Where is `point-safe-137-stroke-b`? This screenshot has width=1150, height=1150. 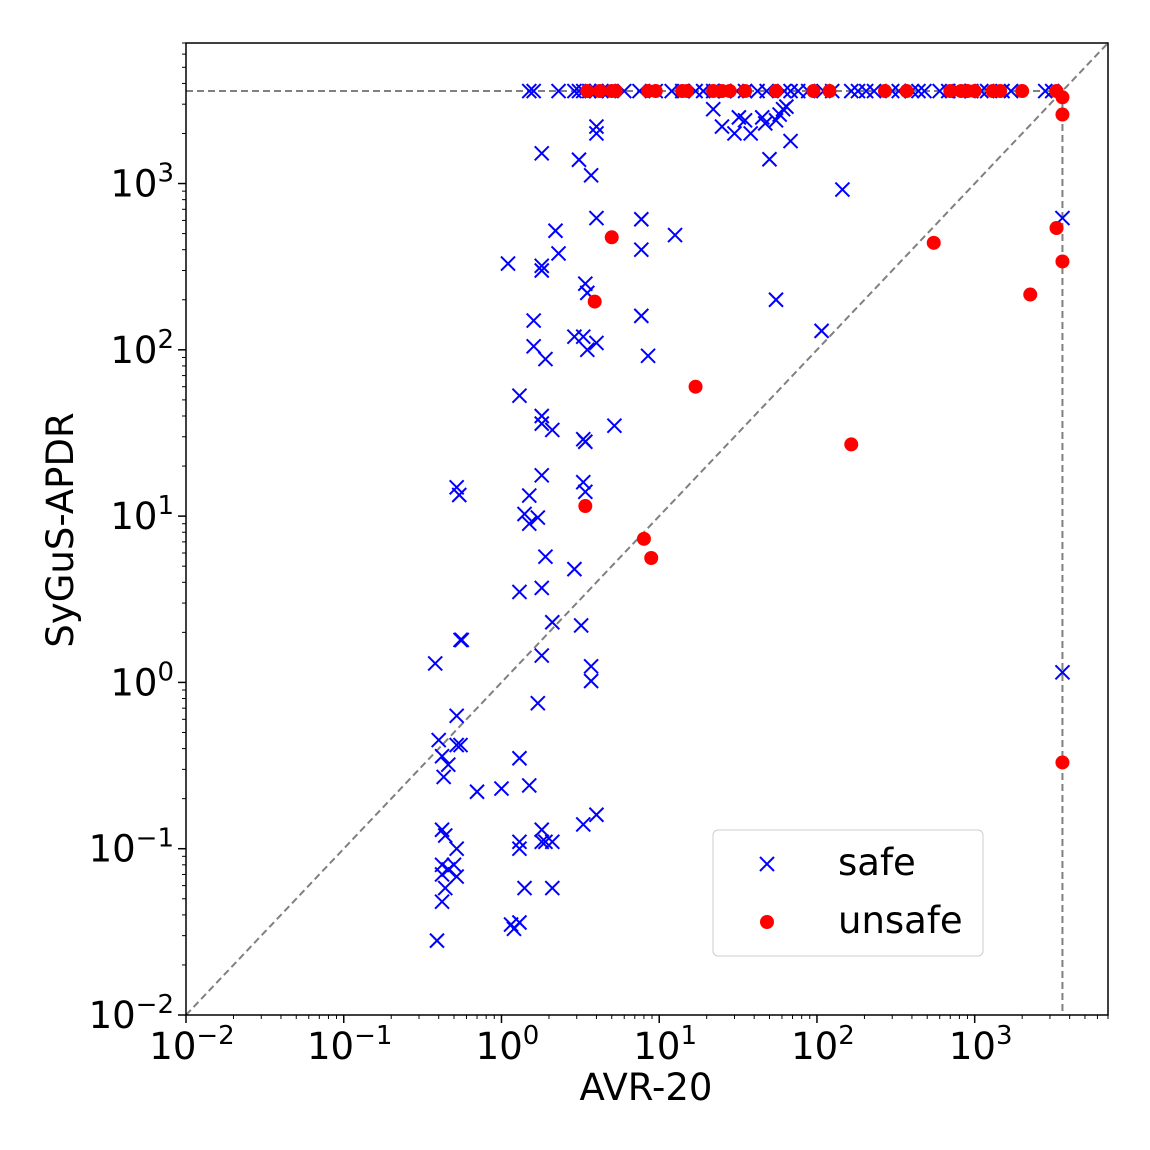
point-safe-137-stroke-b is located at coordinates (713, 109).